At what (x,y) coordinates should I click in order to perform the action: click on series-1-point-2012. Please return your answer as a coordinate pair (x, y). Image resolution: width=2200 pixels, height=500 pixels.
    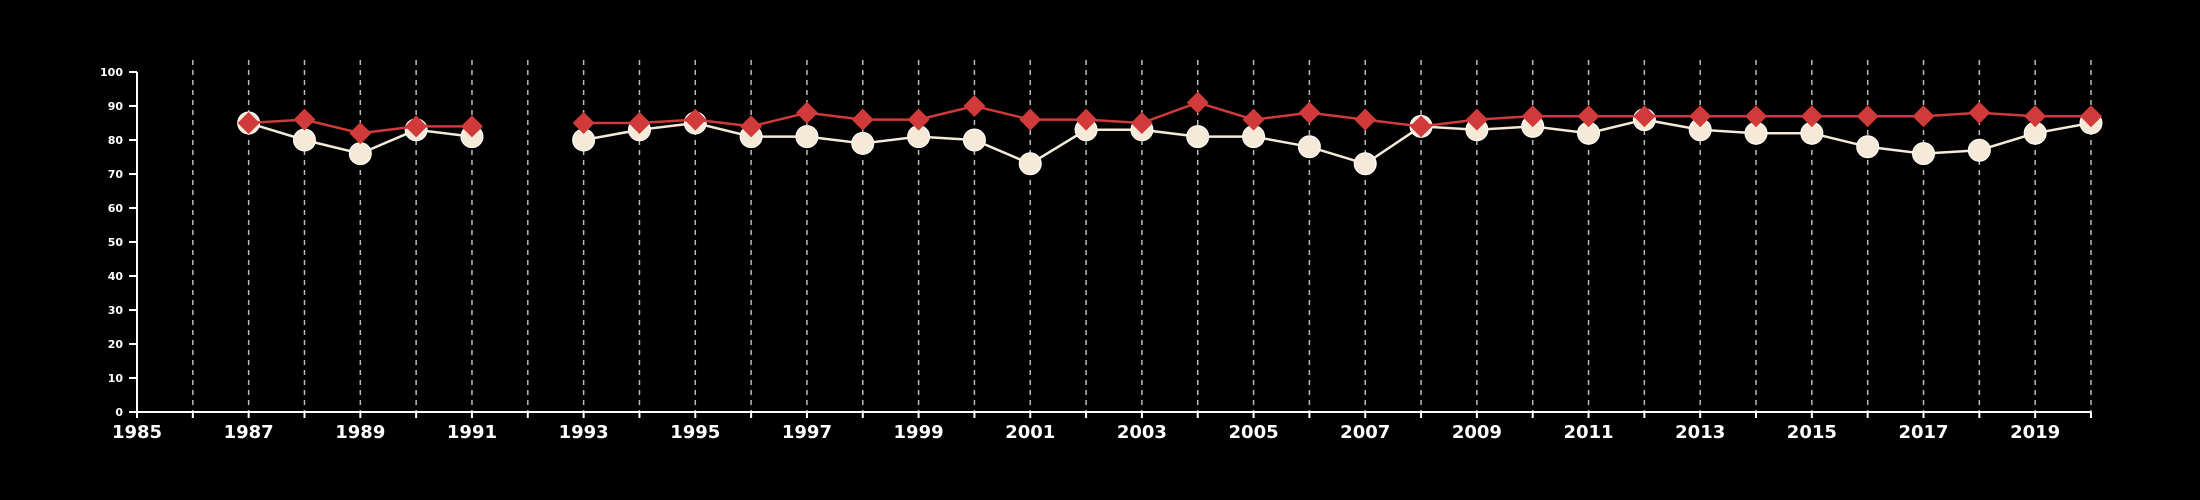
    Looking at the image, I should click on (1644, 116).